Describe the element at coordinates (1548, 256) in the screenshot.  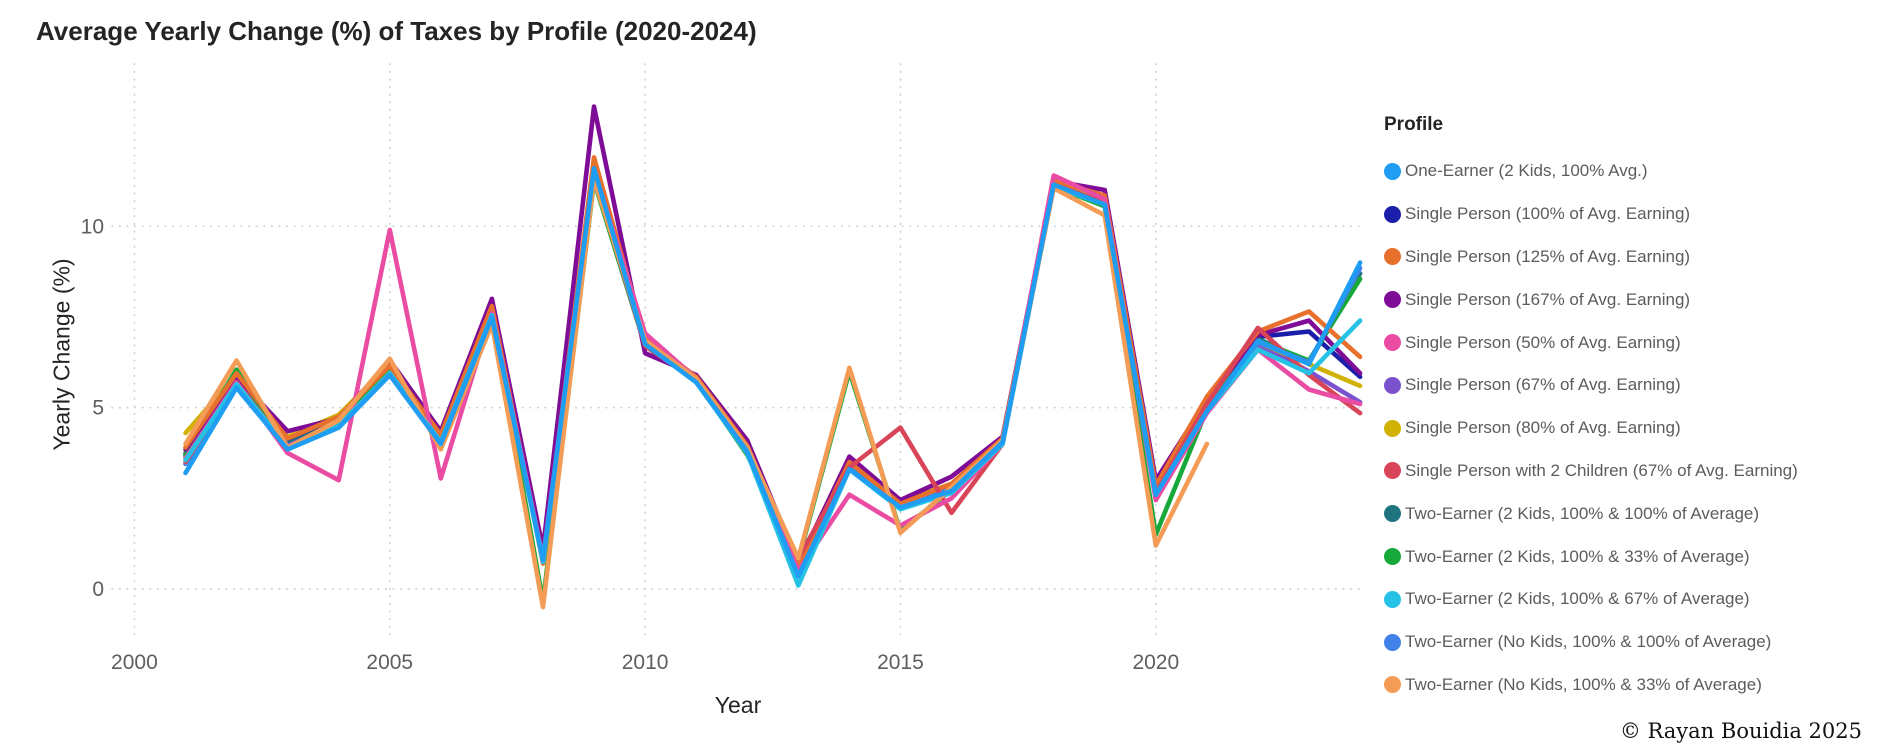
I see `legend-item-label: Single Person (125% of Avg. Earning)` at that location.